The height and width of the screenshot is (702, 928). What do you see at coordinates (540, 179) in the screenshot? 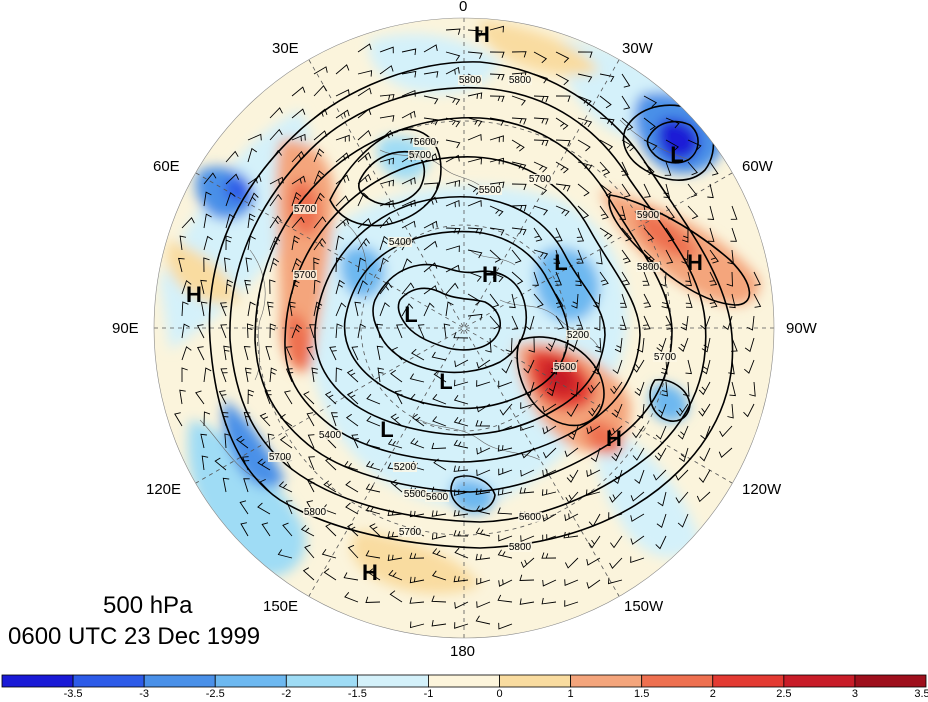
I see `contour-label: 5700` at bounding box center [540, 179].